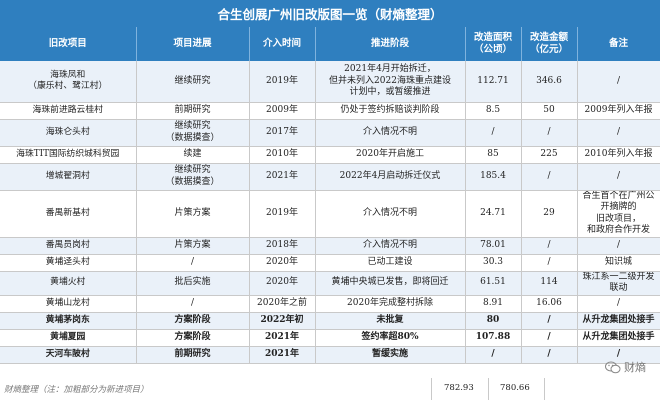  I want to click on cell-project: 黄埔火村, so click(68, 283).